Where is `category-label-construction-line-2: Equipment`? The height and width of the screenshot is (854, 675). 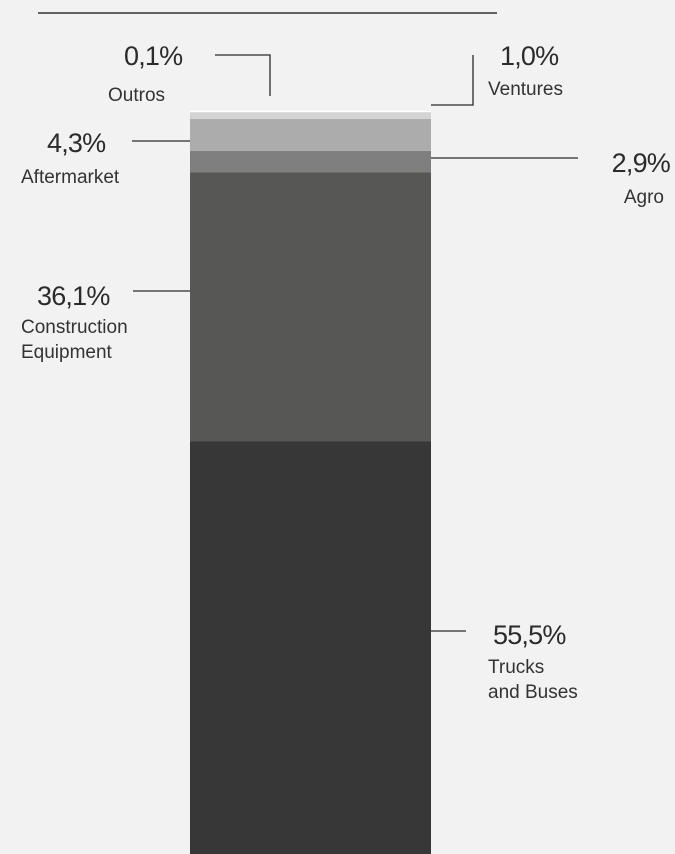 category-label-construction-line-2: Equipment is located at coordinates (67, 352).